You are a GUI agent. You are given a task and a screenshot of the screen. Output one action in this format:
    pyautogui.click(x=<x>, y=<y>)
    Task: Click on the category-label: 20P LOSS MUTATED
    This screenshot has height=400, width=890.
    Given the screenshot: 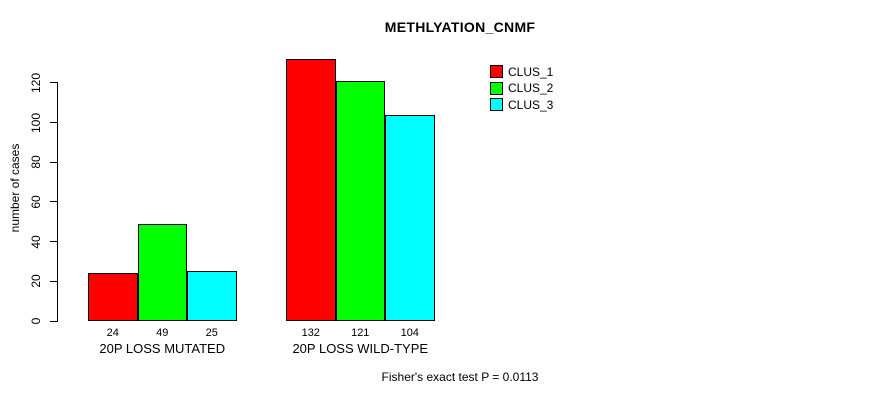 What is the action you would take?
    pyautogui.click(x=162, y=348)
    